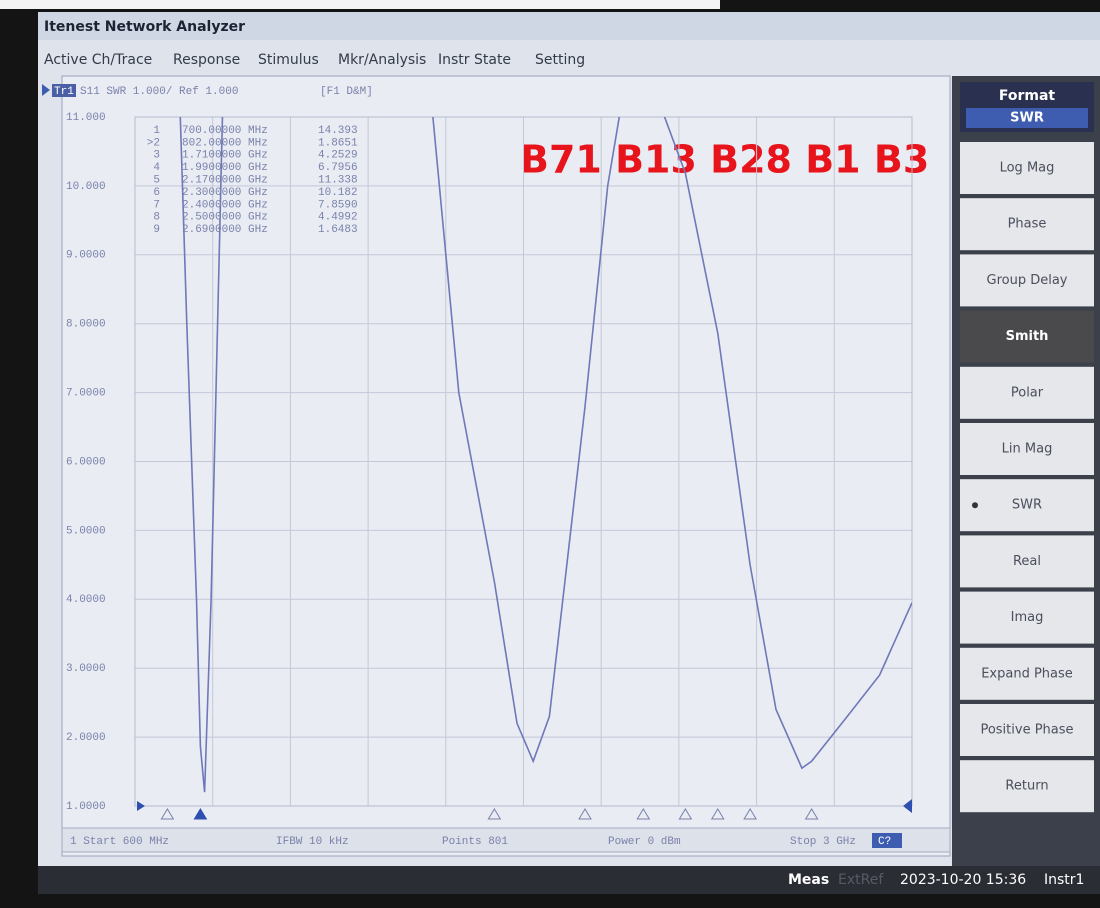  I want to click on marker-value: 14.393, so click(338, 131).